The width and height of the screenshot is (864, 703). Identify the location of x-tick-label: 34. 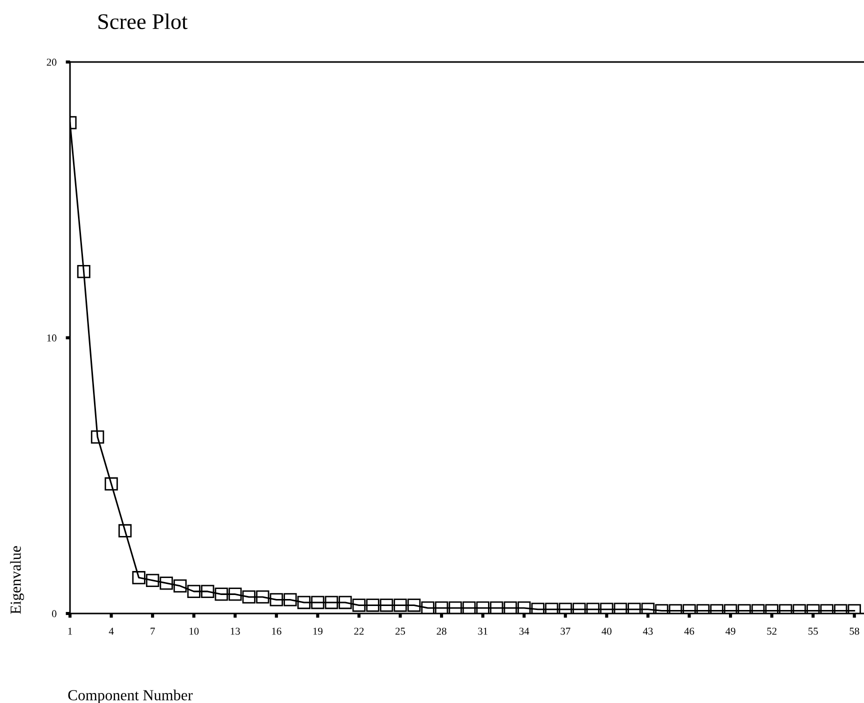
(524, 631).